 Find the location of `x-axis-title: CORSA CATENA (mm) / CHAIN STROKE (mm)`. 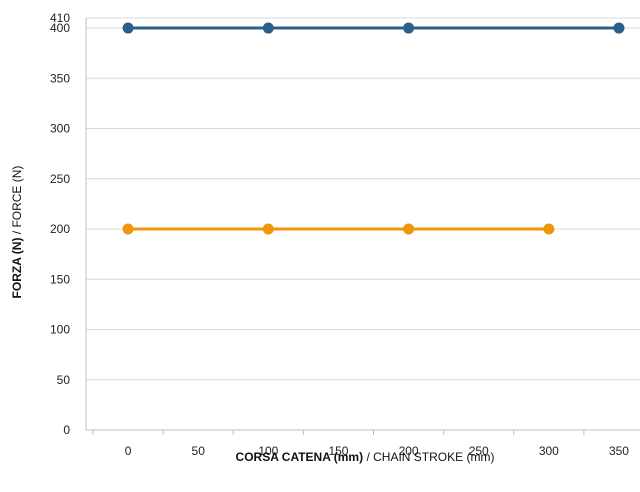

x-axis-title: CORSA CATENA (mm) / CHAIN STROKE (mm) is located at coordinates (365, 457).